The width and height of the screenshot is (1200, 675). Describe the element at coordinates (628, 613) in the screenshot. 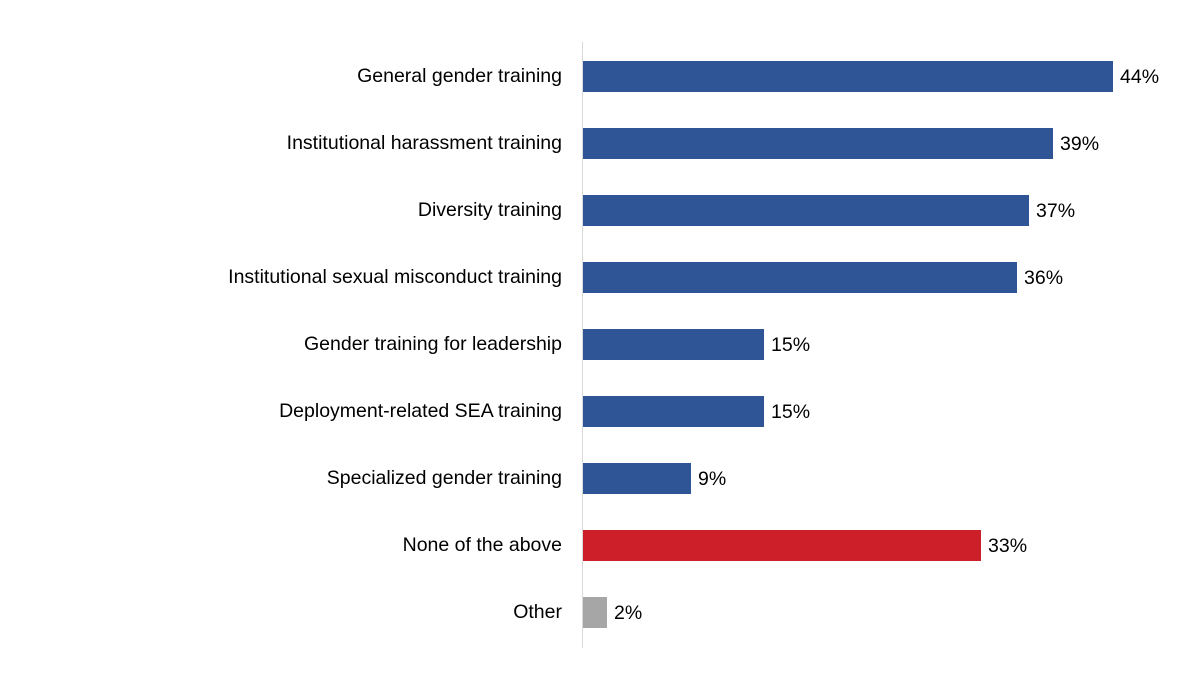

I see `value-label: 2%` at that location.